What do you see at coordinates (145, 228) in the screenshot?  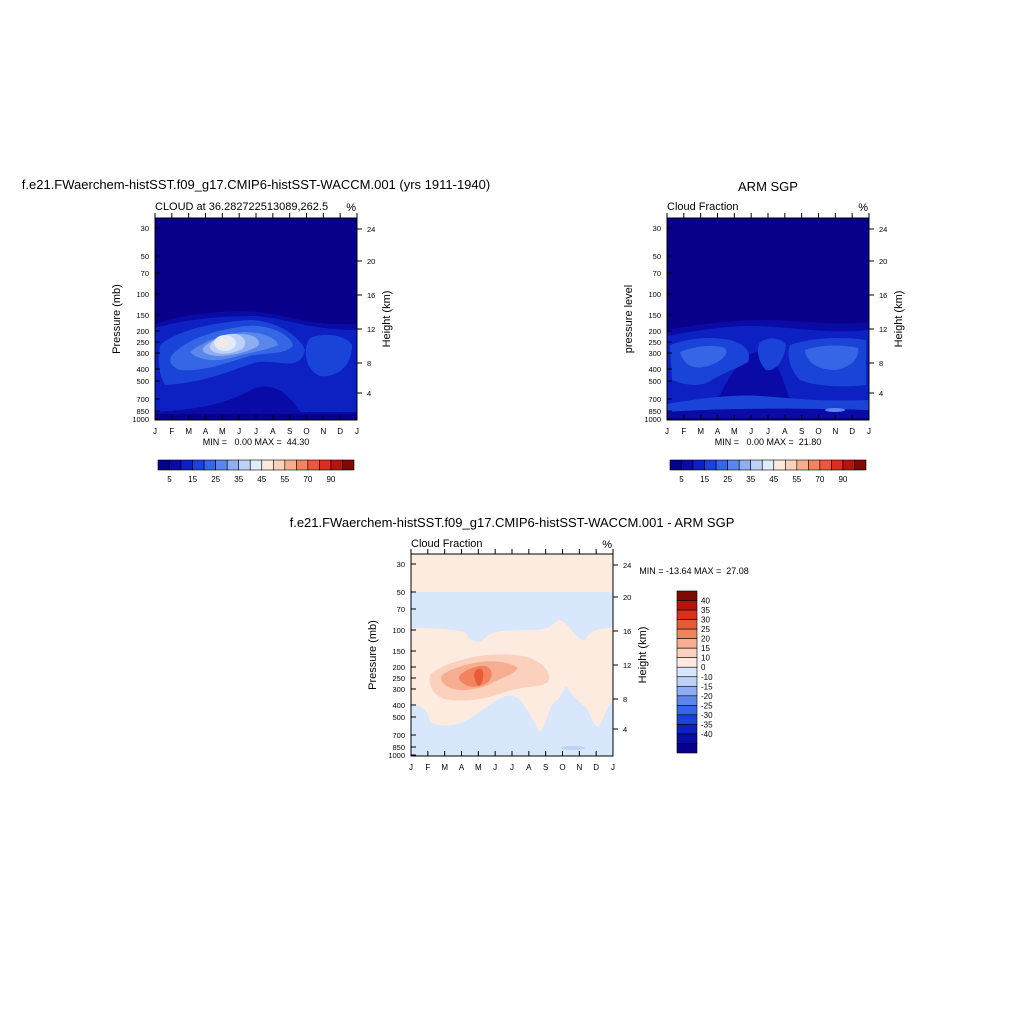 I see `y-tick-label: 30` at bounding box center [145, 228].